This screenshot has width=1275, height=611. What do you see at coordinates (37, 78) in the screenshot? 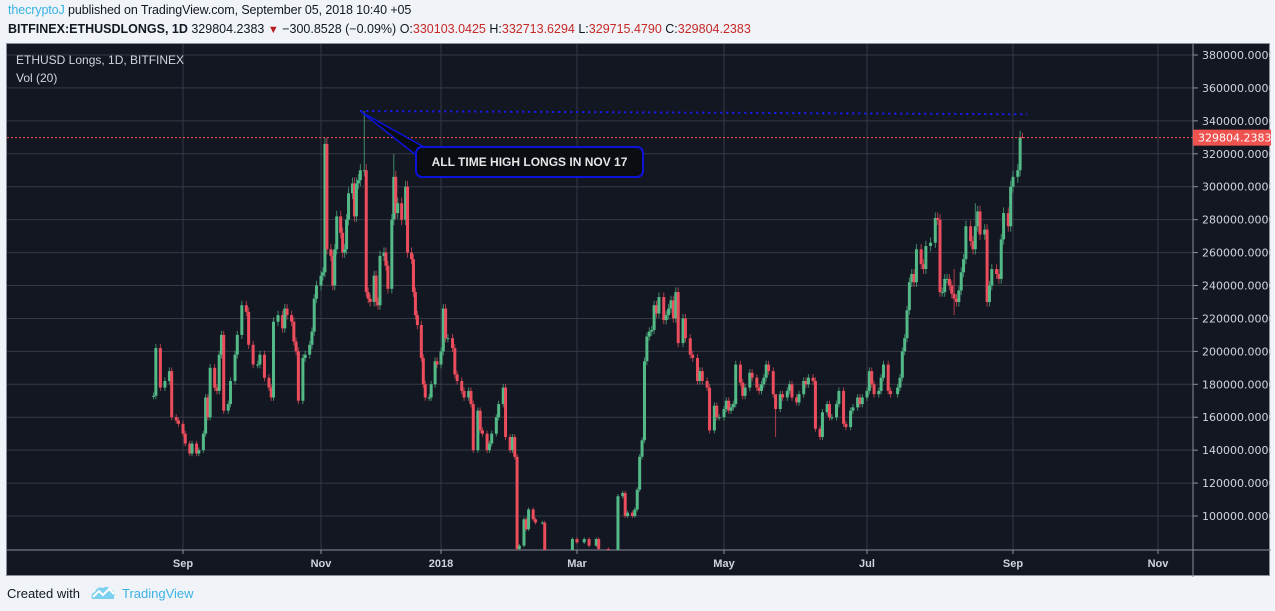
I see `volume-legend: Vol (20)` at bounding box center [37, 78].